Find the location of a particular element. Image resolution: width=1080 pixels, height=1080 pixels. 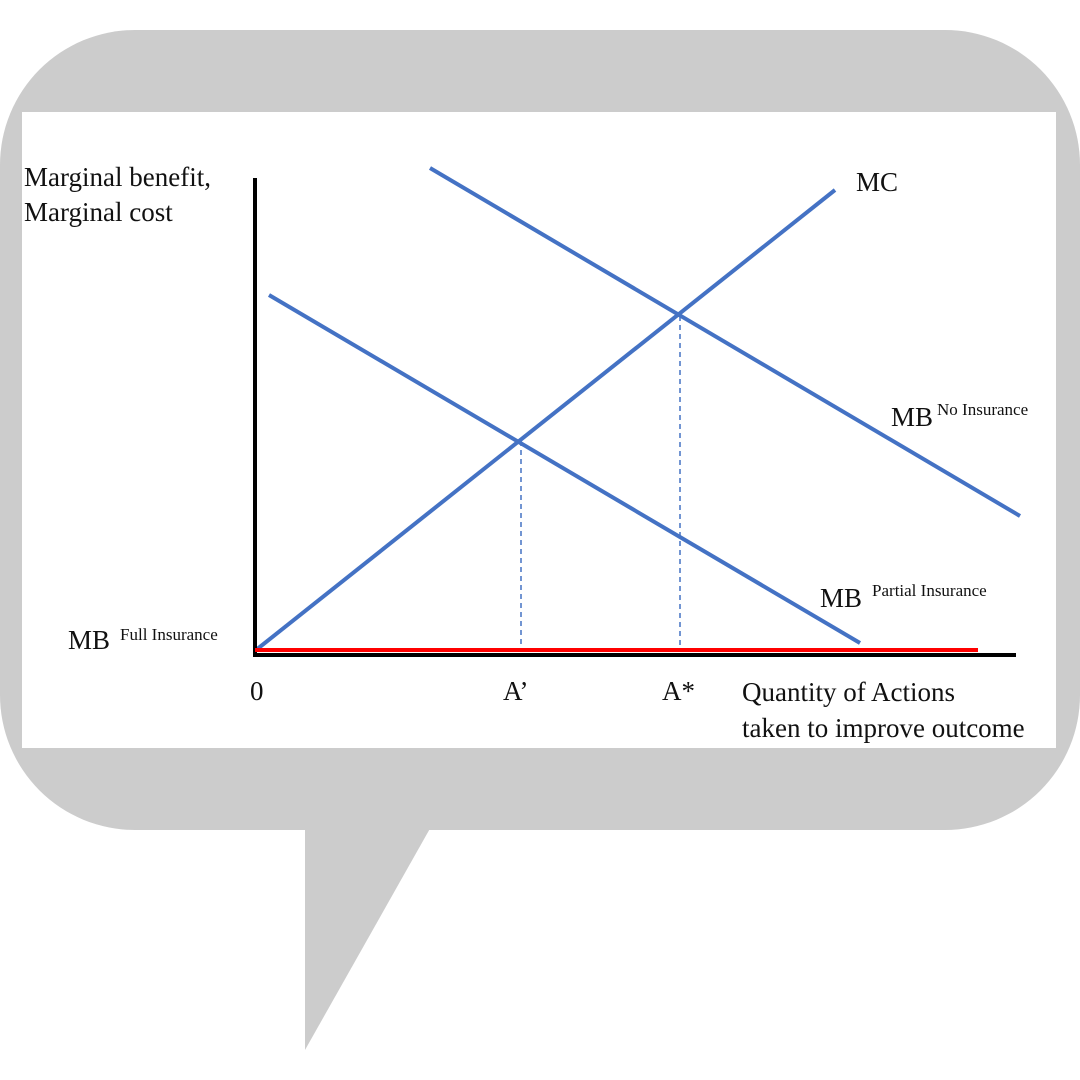

mb-no-insurance-base: MB is located at coordinates (912, 417).